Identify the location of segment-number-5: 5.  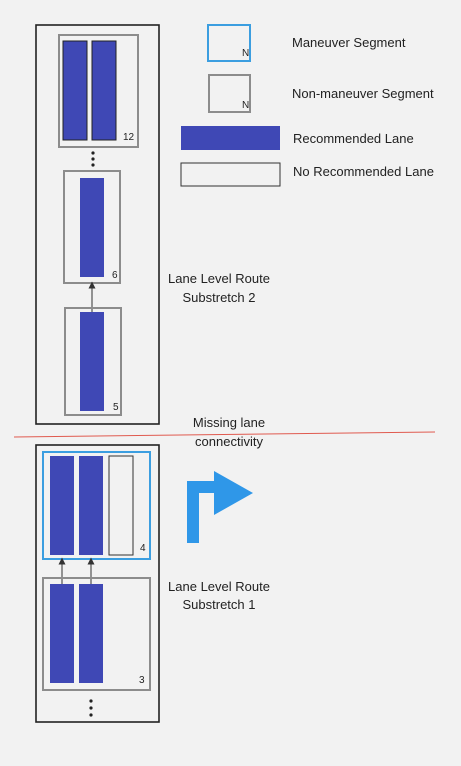
(116, 407).